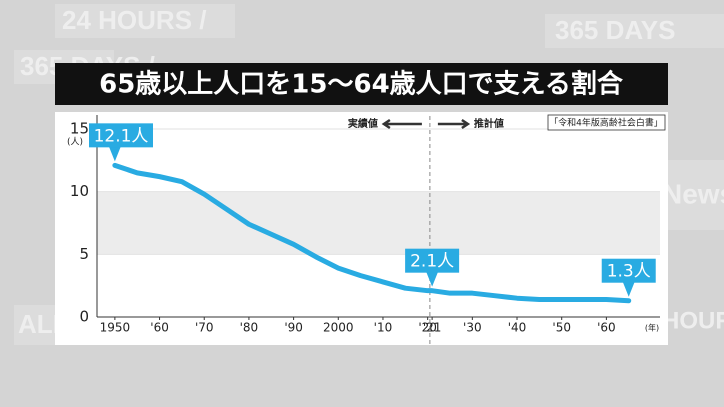 The image size is (724, 407). What do you see at coordinates (432, 328) in the screenshot?
I see `x-tick-label: '21` at bounding box center [432, 328].